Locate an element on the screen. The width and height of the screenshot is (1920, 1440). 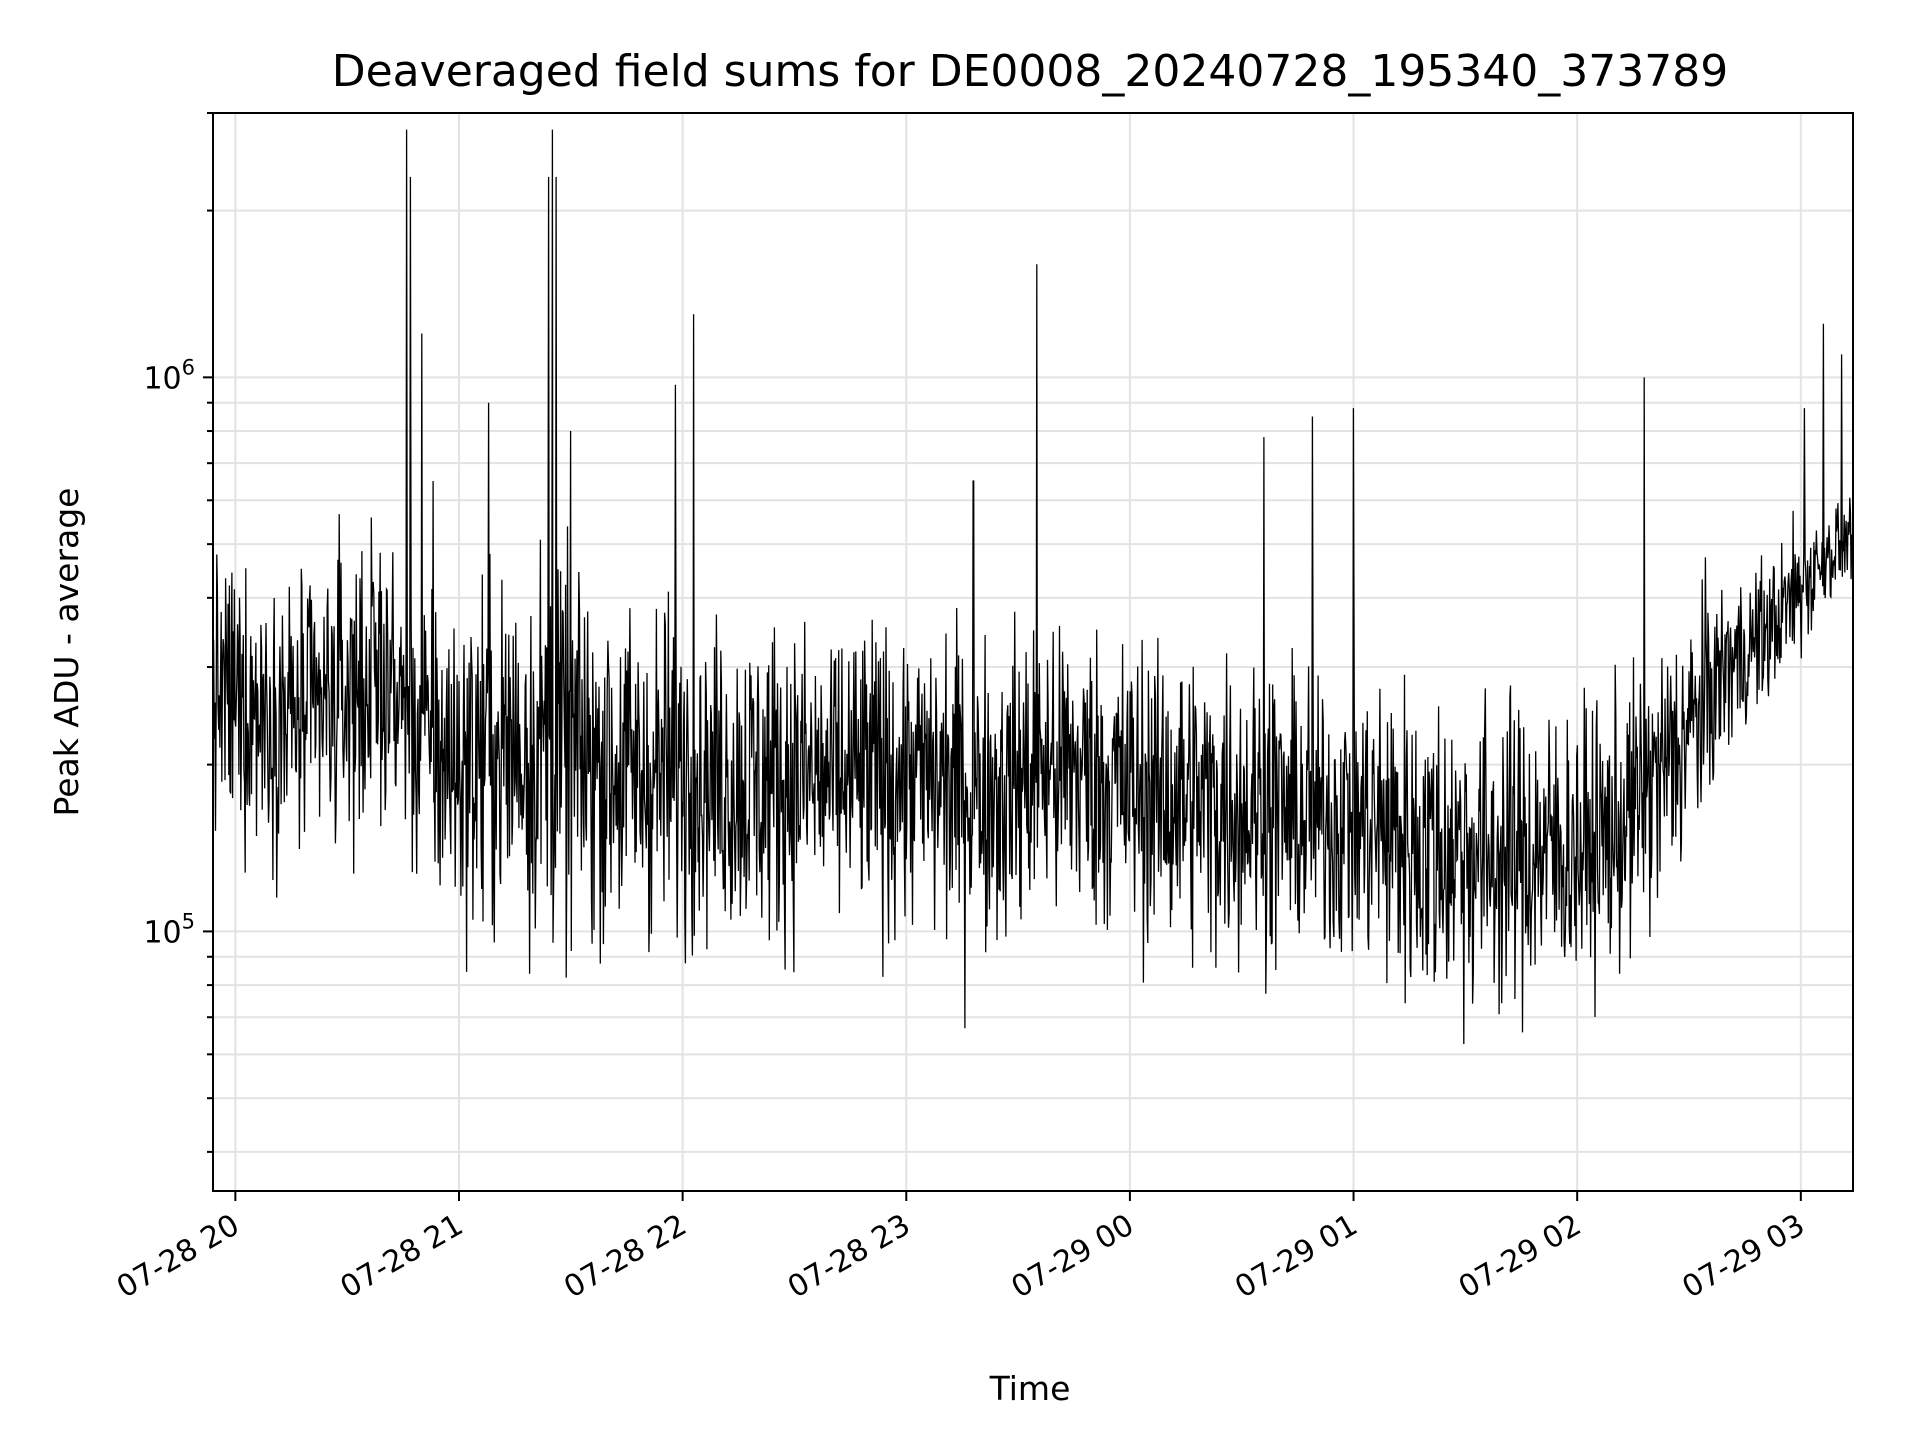
y-tick-label: 10⁶ is located at coordinates (169, 375).